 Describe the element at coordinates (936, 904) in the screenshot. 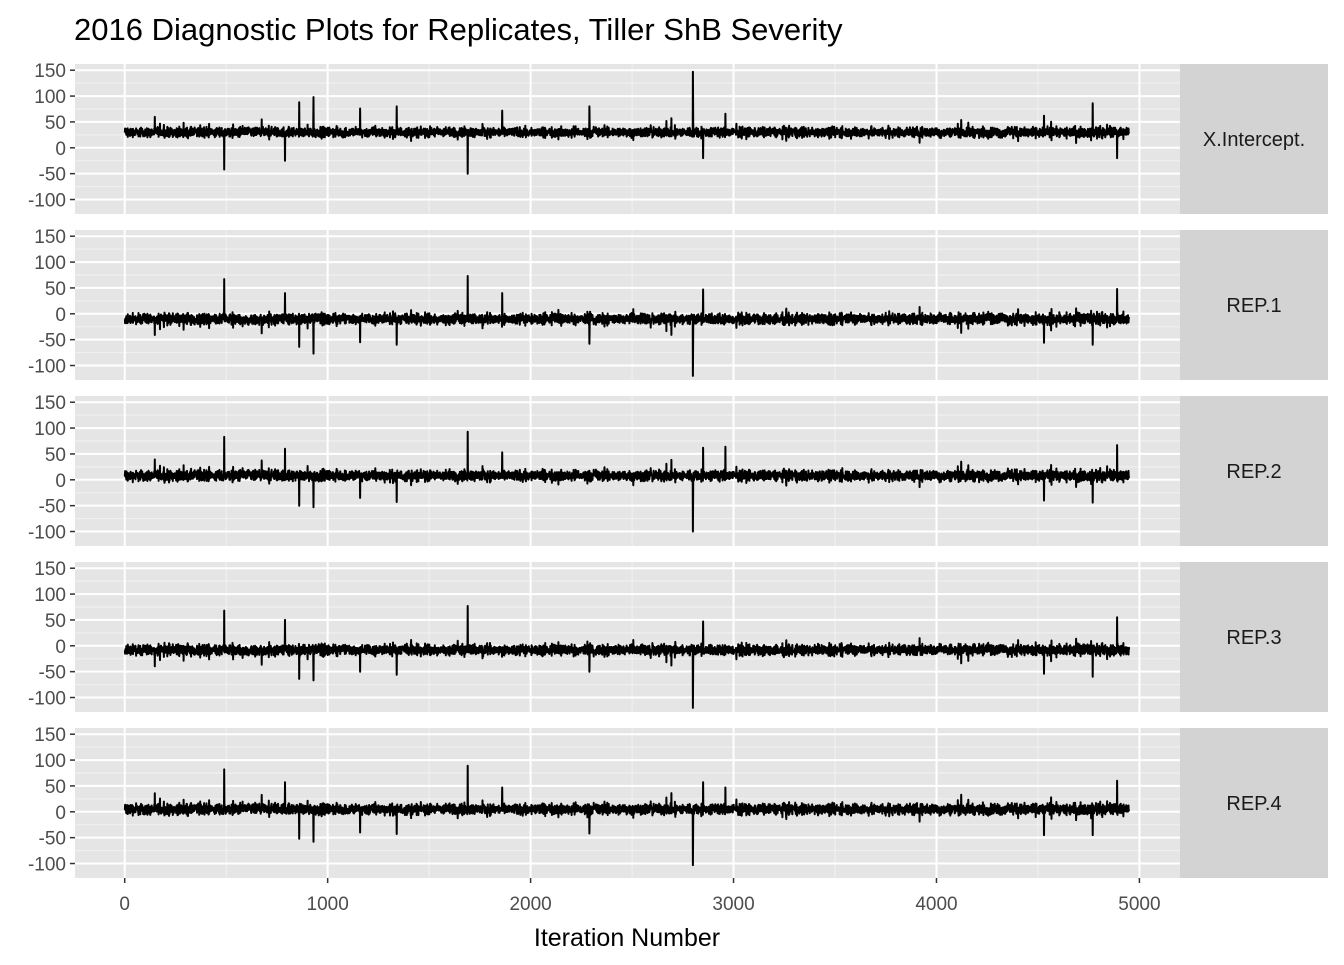

I see `x-tick-label: 4000` at that location.